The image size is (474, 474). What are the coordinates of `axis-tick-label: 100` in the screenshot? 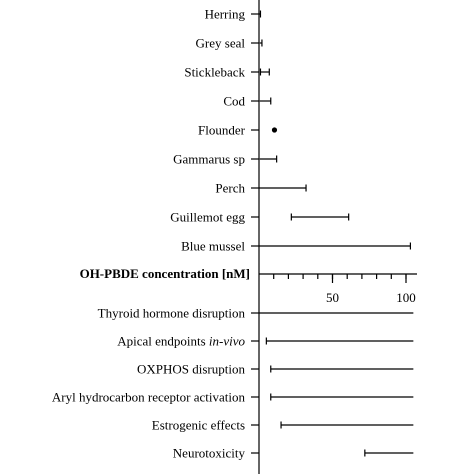 It's located at (406, 297).